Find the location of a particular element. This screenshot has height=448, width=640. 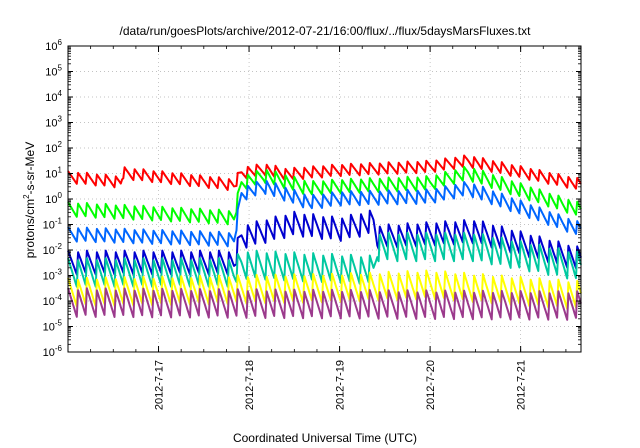

y-axis-label-sup: 2 is located at coordinates (26, 196).